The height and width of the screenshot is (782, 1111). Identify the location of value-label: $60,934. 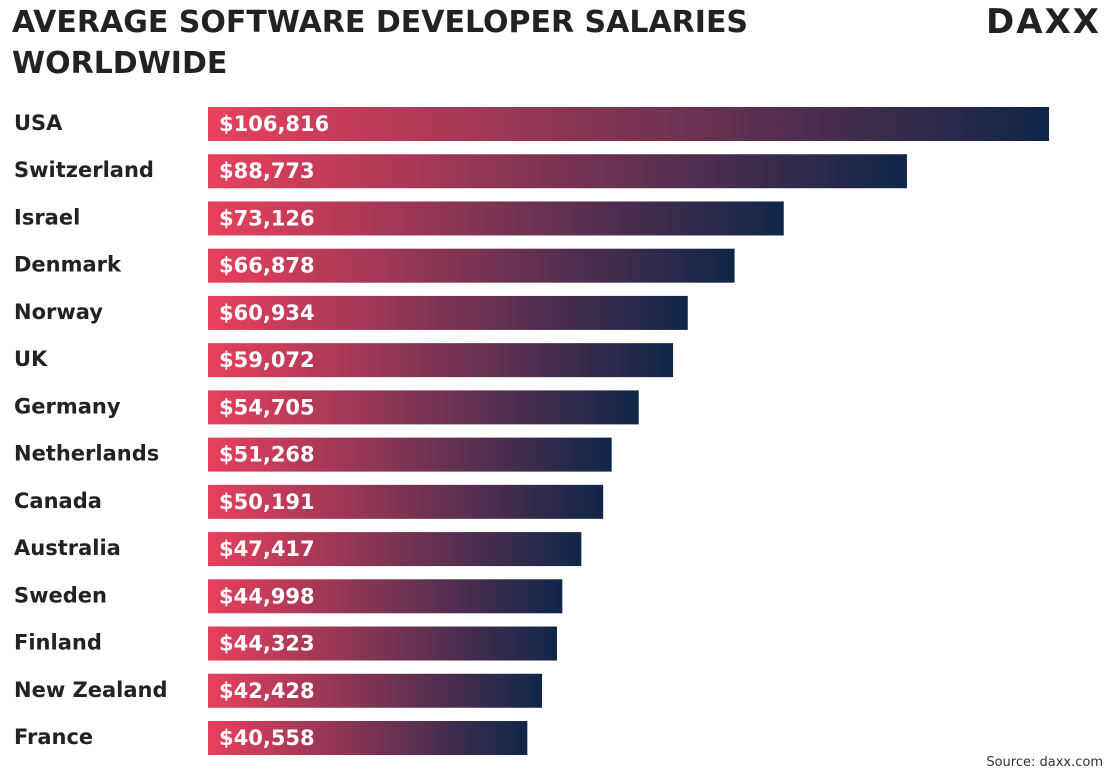
(267, 313).